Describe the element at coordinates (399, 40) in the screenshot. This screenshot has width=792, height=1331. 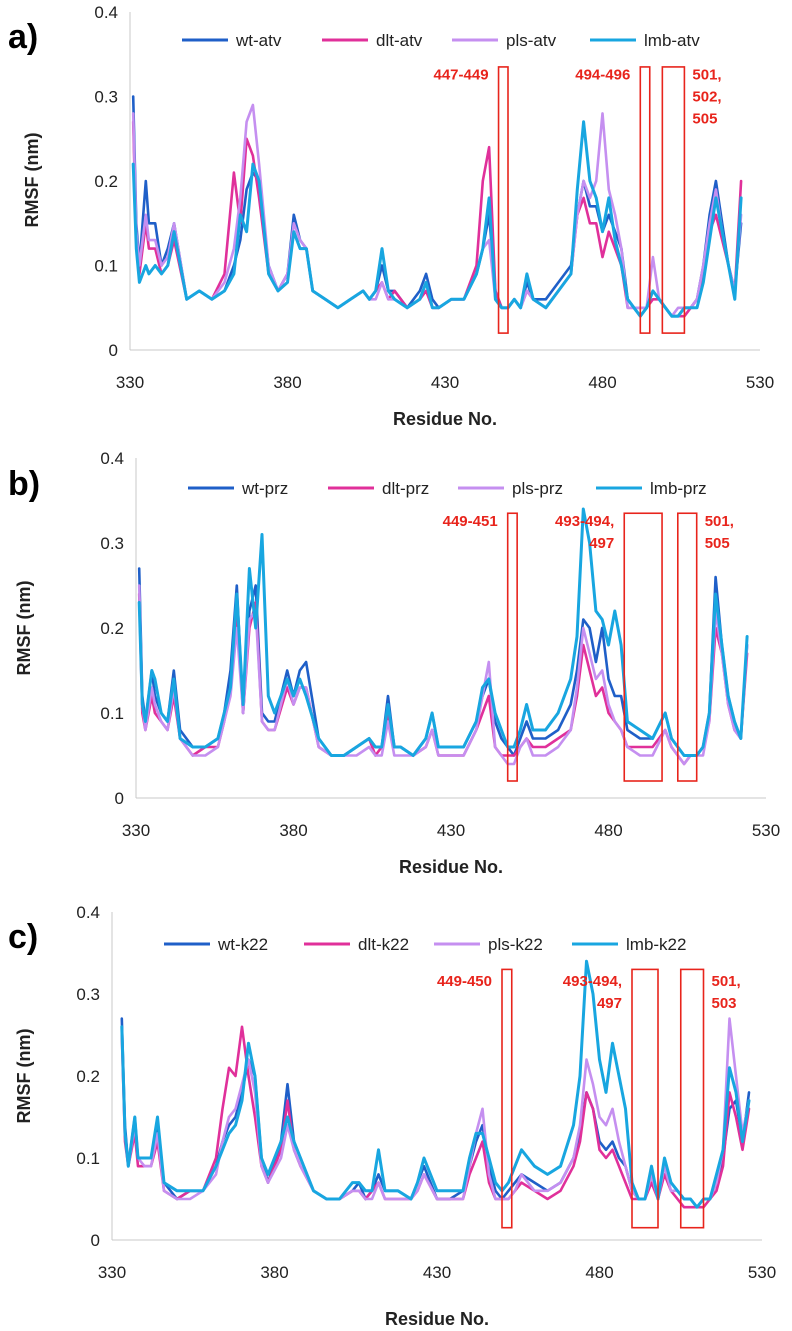
I see `legend-entry-dlt-atv: dlt-atv` at that location.